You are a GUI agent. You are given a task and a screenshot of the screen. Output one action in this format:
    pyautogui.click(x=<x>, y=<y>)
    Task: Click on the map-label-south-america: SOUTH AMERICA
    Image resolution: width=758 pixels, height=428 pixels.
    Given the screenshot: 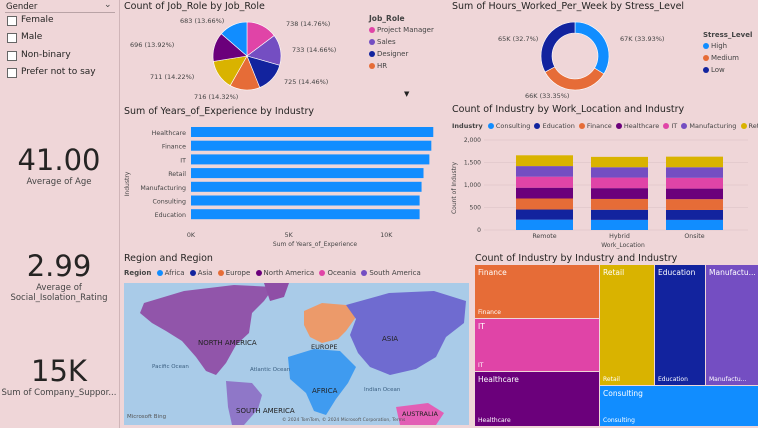 What is the action you would take?
    pyautogui.click(x=265, y=411)
    